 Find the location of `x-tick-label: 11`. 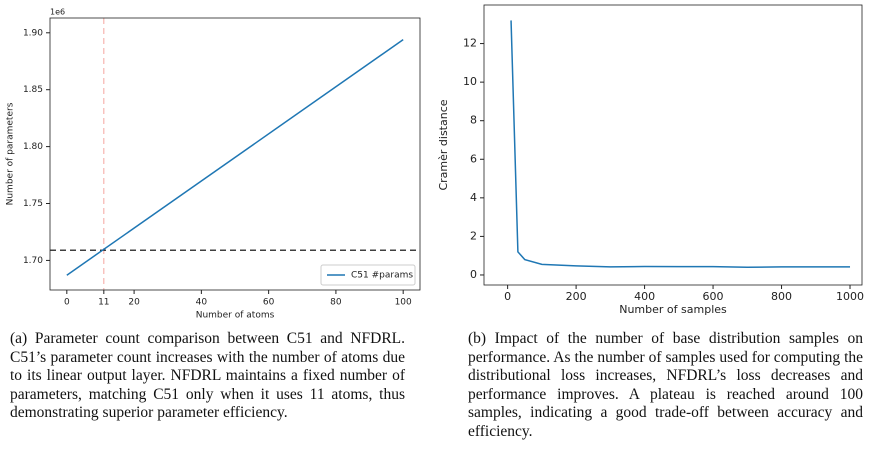

x-tick-label: 11 is located at coordinates (103, 303).